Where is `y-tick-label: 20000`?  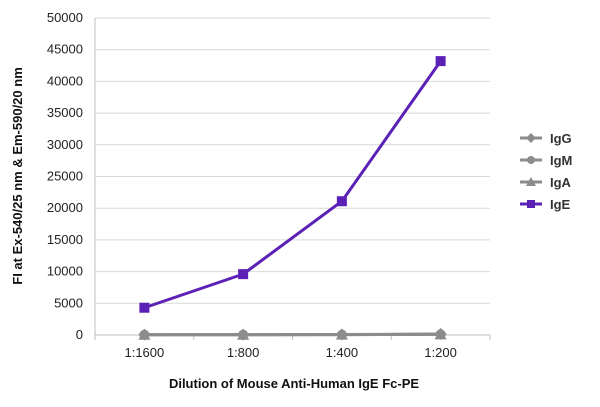 y-tick-label: 20000 is located at coordinates (65, 207).